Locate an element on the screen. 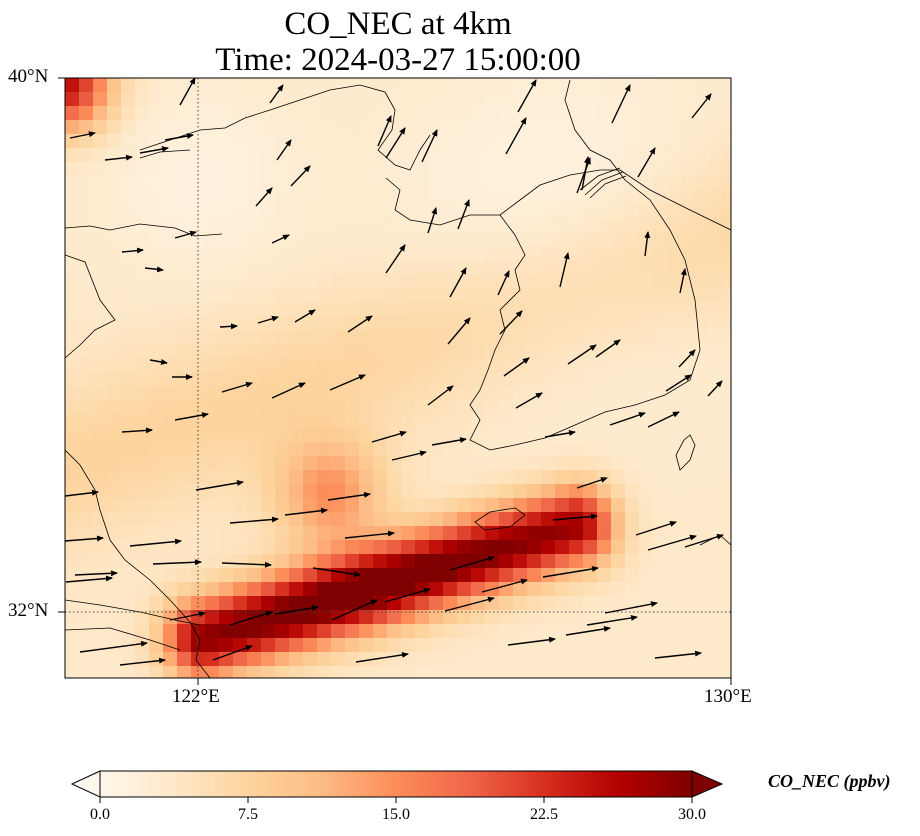  map-title: CO_NEC at 4km is located at coordinates (398, 24).